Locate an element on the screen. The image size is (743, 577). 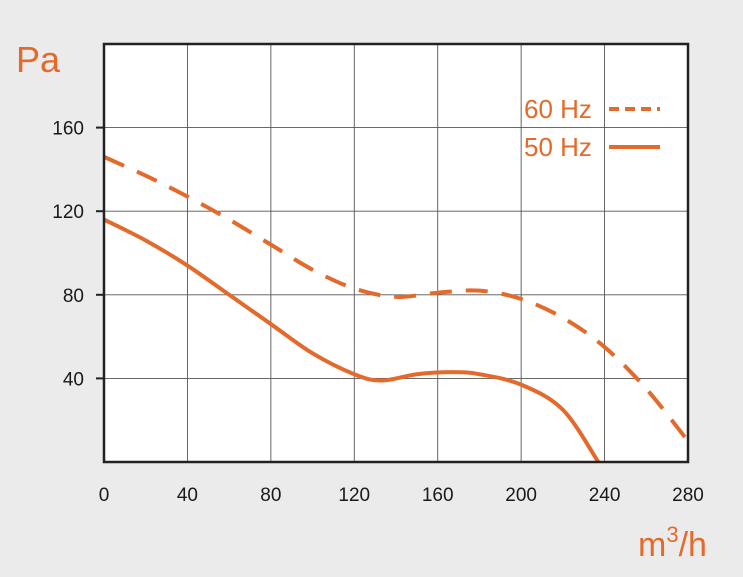
x-axis-label-base: m is located at coordinates (652, 545).